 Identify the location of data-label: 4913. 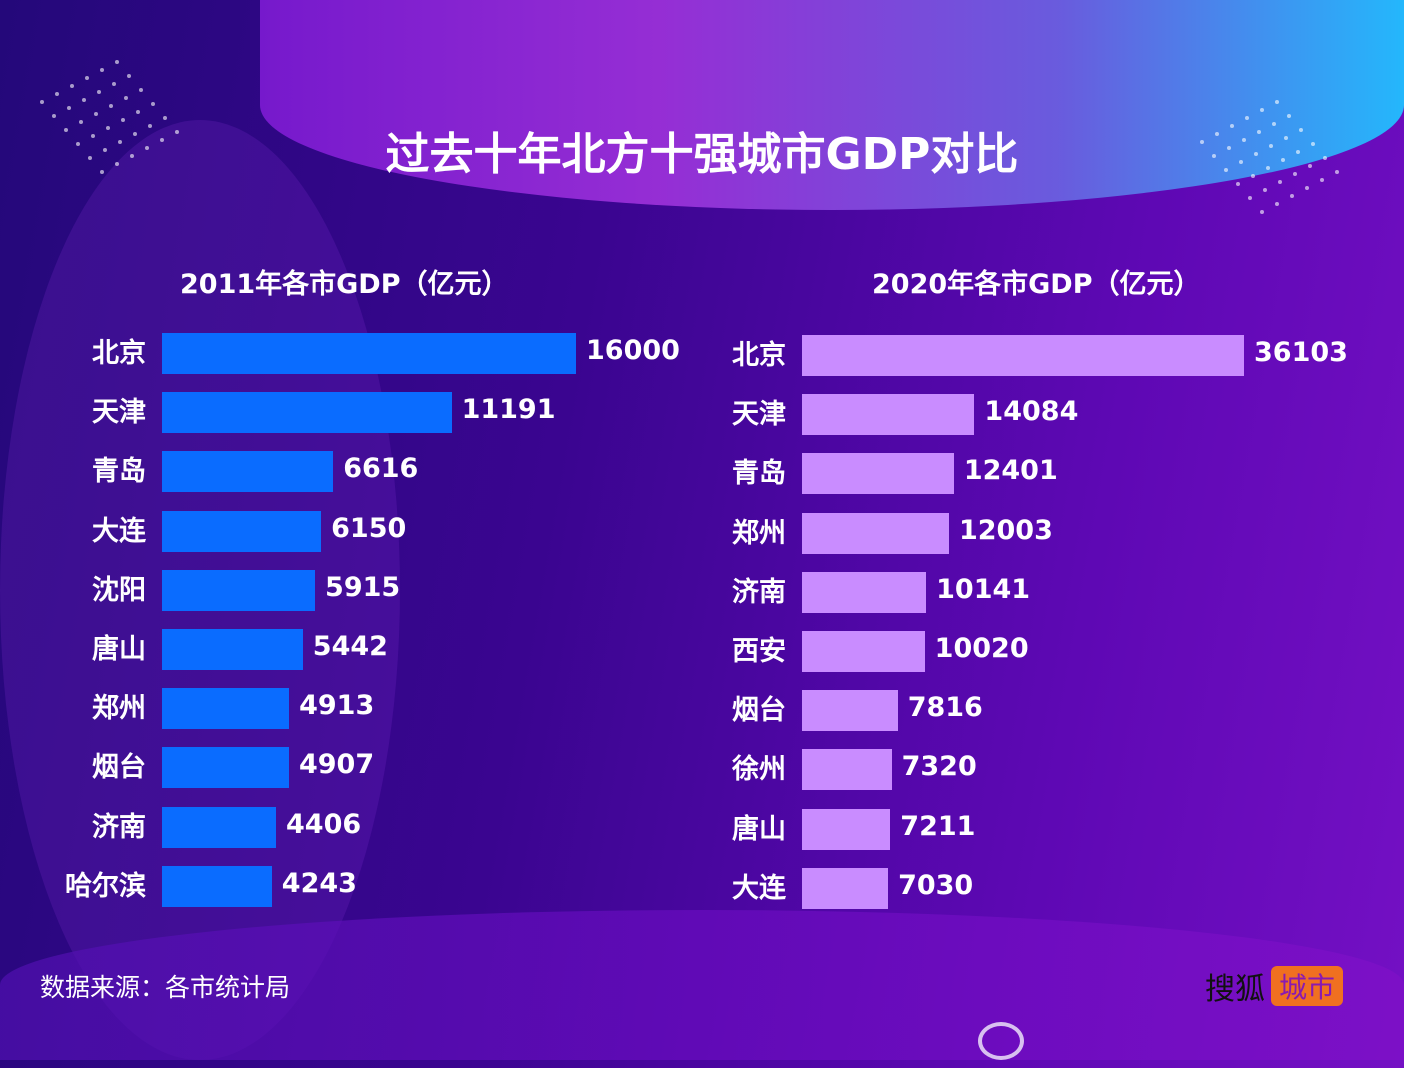
(337, 706).